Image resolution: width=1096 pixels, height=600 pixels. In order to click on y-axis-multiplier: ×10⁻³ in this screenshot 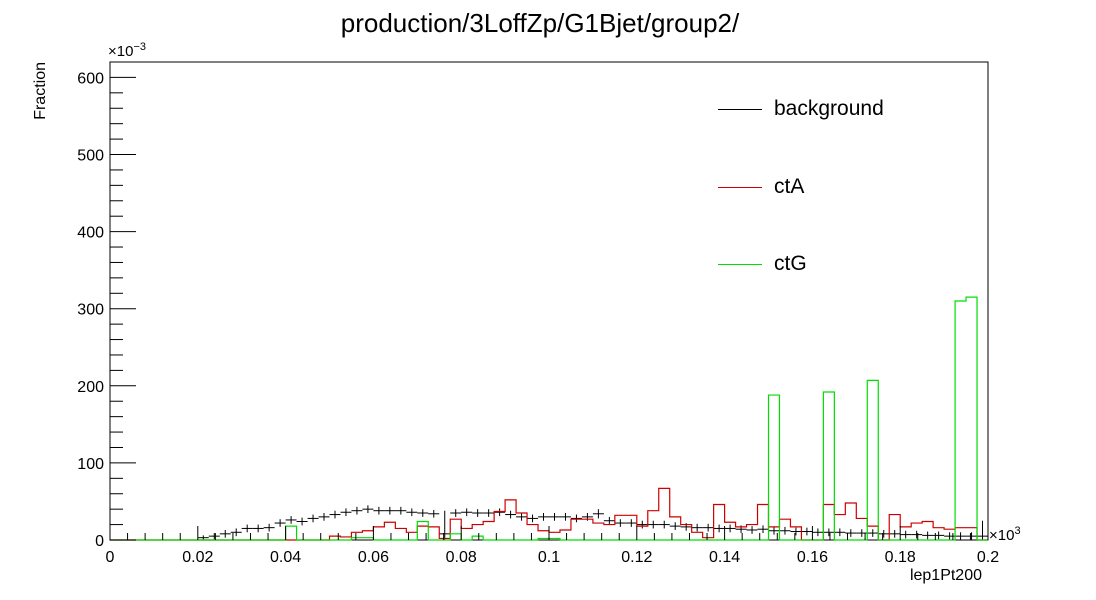, I will do `click(127, 50)`.